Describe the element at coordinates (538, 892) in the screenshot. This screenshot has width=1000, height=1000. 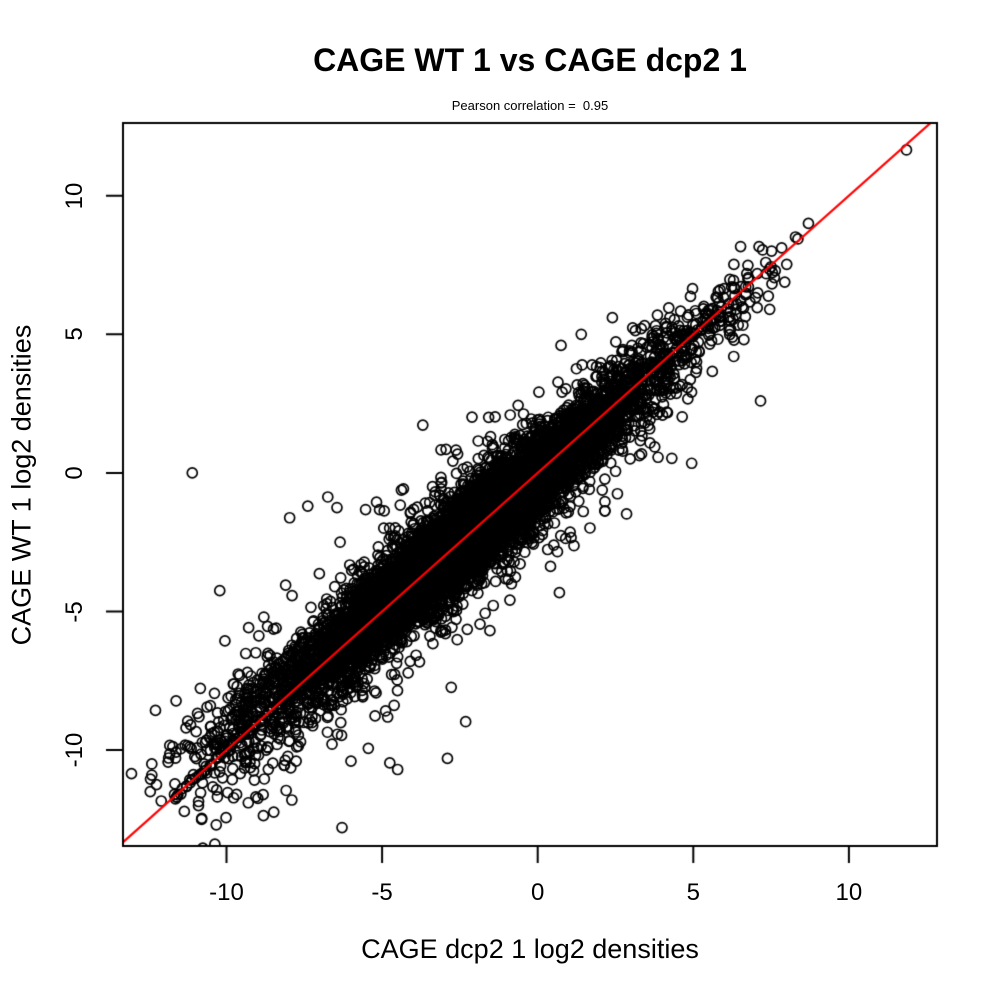
I see `x-tick-label: 0` at that location.